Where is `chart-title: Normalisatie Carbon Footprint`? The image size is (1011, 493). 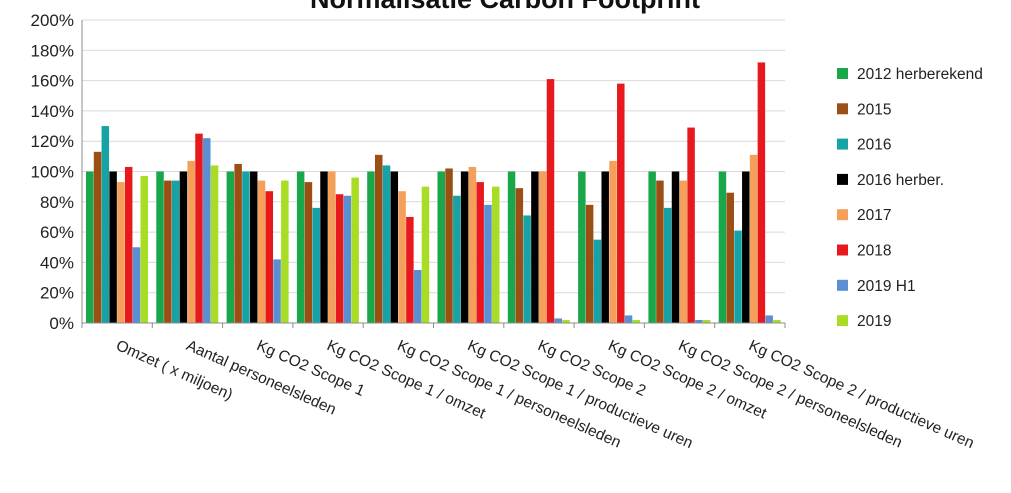 chart-title: Normalisatie Carbon Footprint is located at coordinates (505, 7).